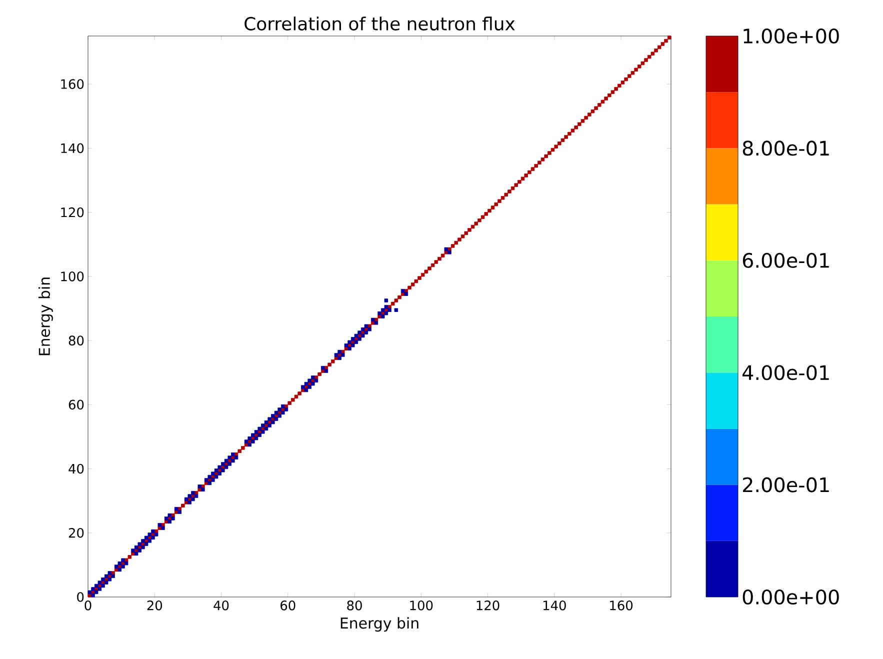  Describe the element at coordinates (785, 484) in the screenshot. I see `color-bar-label: 2.00e-01` at that location.